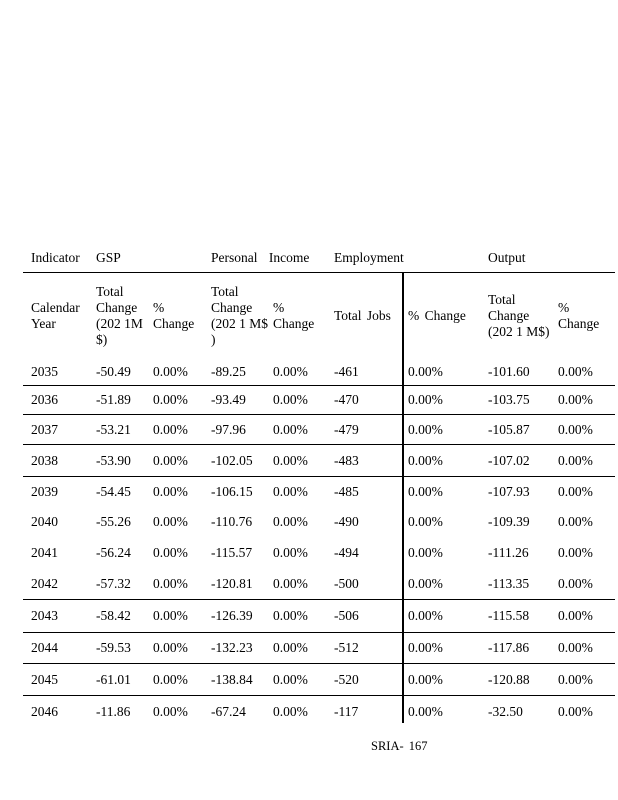 This screenshot has height=800, width=618. I want to click on cell-gsp-total-change: -59.53, so click(113, 647).